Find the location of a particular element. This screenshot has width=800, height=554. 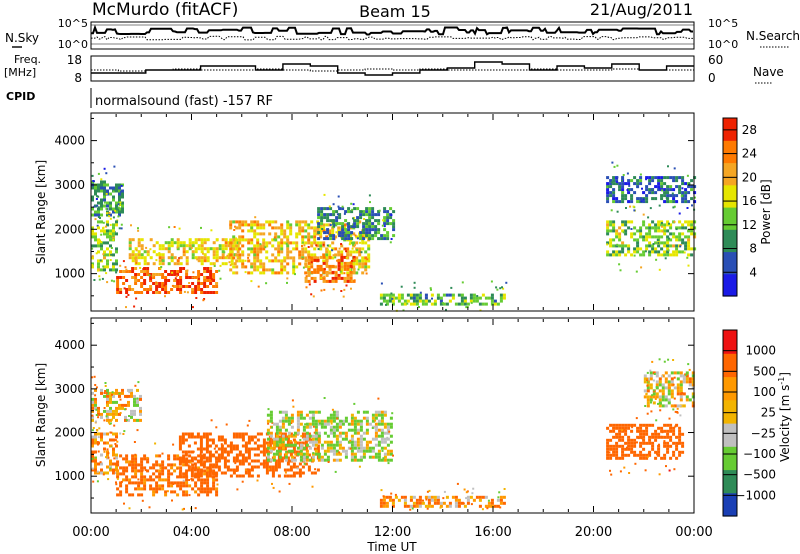

freq-label-line1: Freq. is located at coordinates (27, 59).